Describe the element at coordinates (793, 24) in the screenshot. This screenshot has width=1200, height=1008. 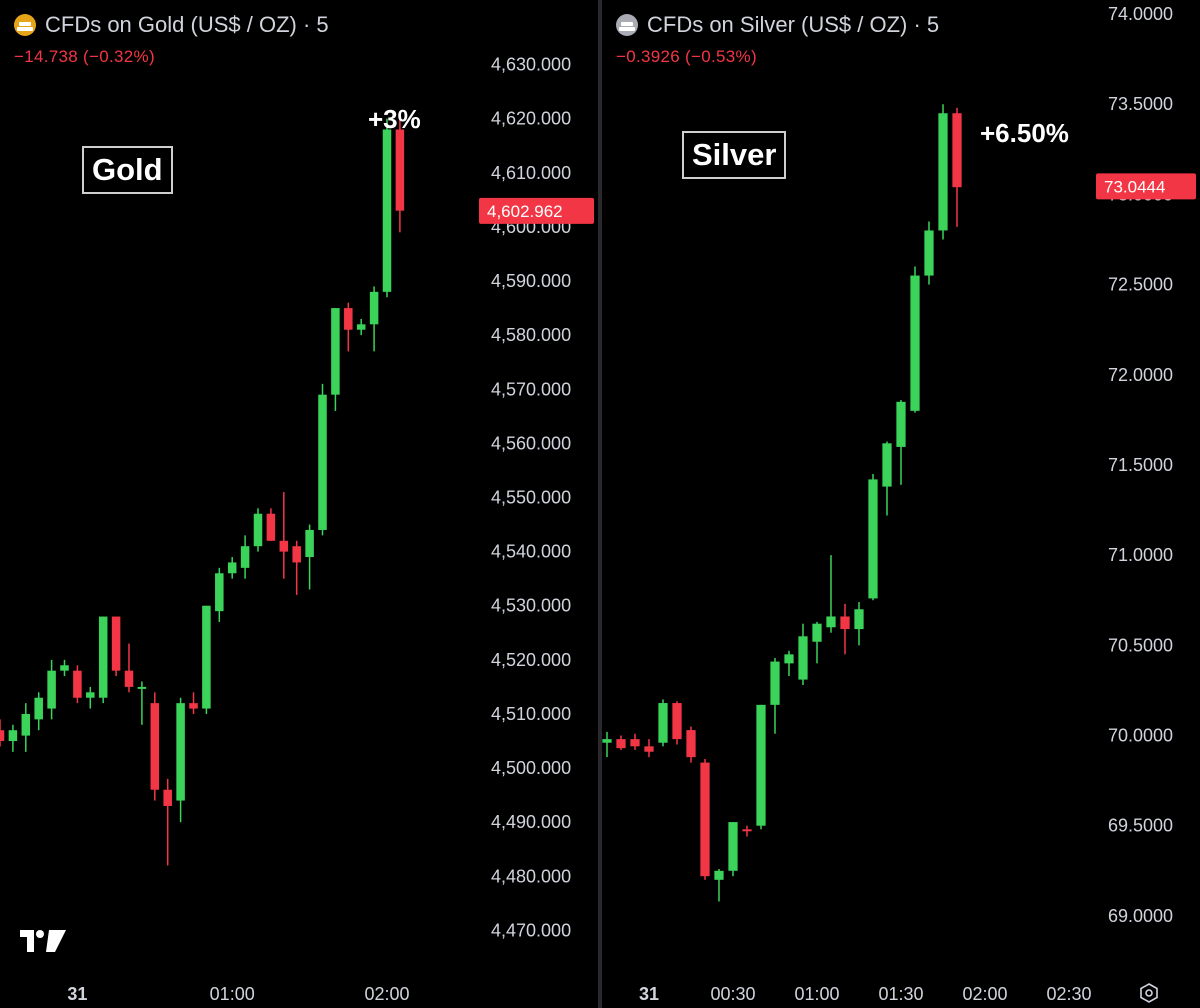
I see `silver-symbol-title: CFDs on Silver (US$ / OZ) · 5` at that location.